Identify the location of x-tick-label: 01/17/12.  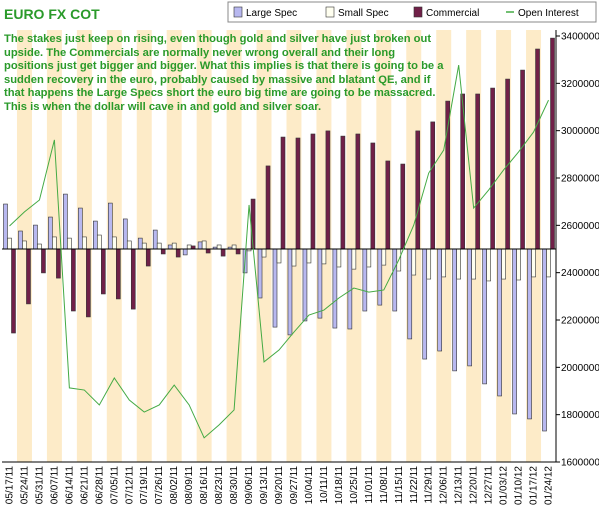
(534, 485).